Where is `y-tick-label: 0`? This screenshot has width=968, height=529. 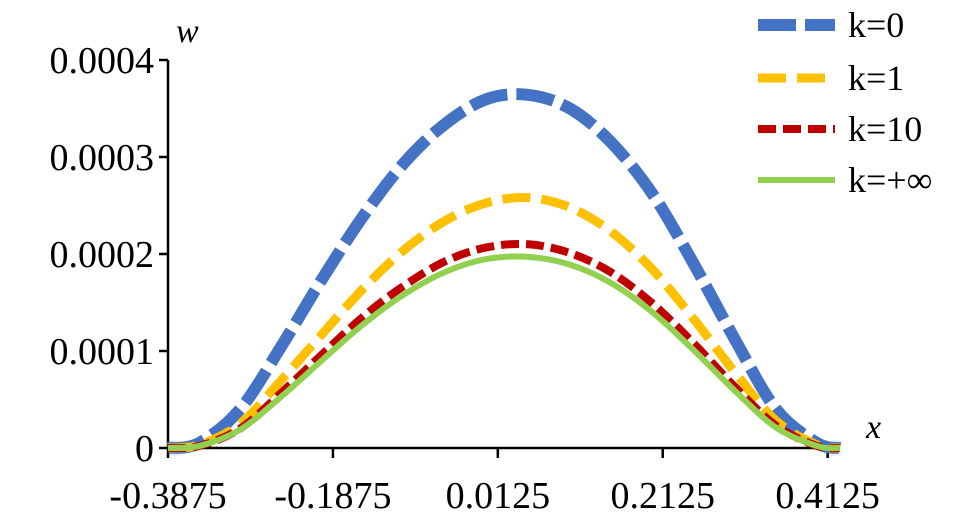 y-tick-label: 0 is located at coordinates (144, 449).